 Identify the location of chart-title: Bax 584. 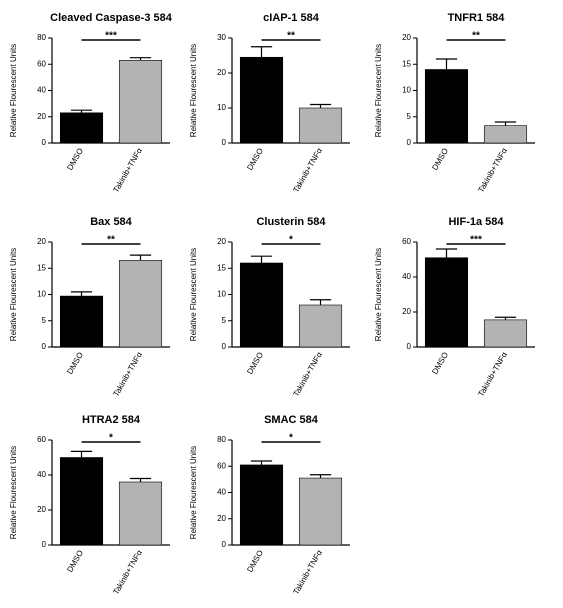
(111, 222).